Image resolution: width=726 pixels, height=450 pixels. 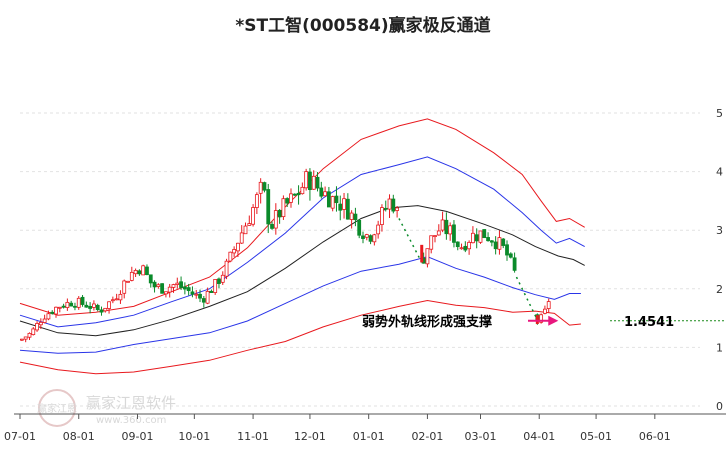 I want to click on x-tick-label: 06-01, so click(x=655, y=436).